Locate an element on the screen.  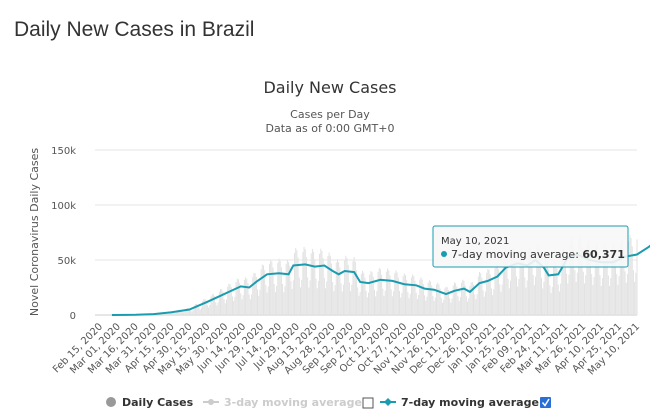
legend-daily-cases: Daily Cases is located at coordinates (150, 402).